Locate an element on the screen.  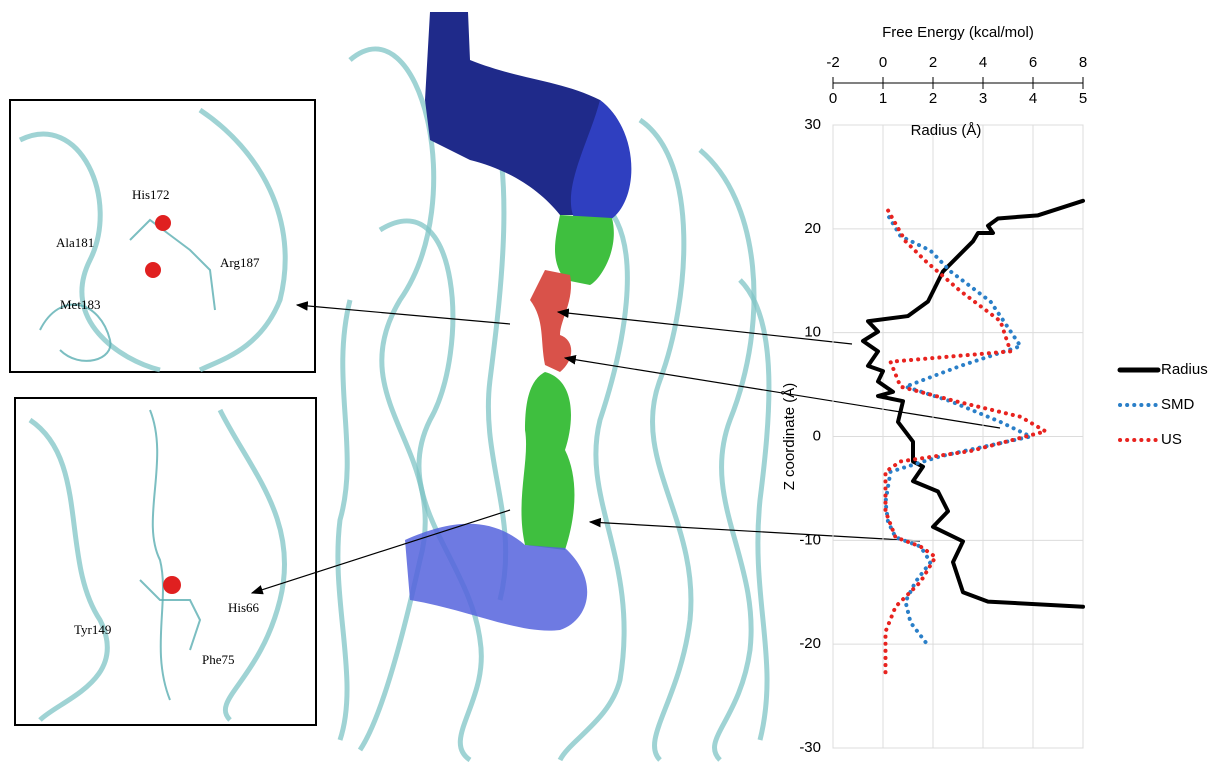
residue-label: His66 is located at coordinates (244, 607).